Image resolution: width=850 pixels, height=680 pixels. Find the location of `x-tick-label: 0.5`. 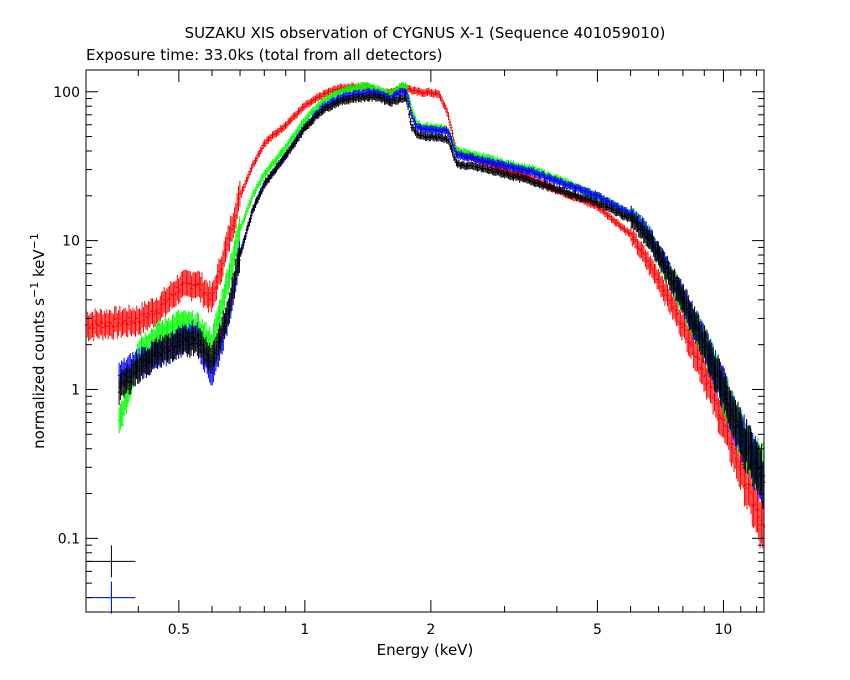

x-tick-label: 0.5 is located at coordinates (179, 630).